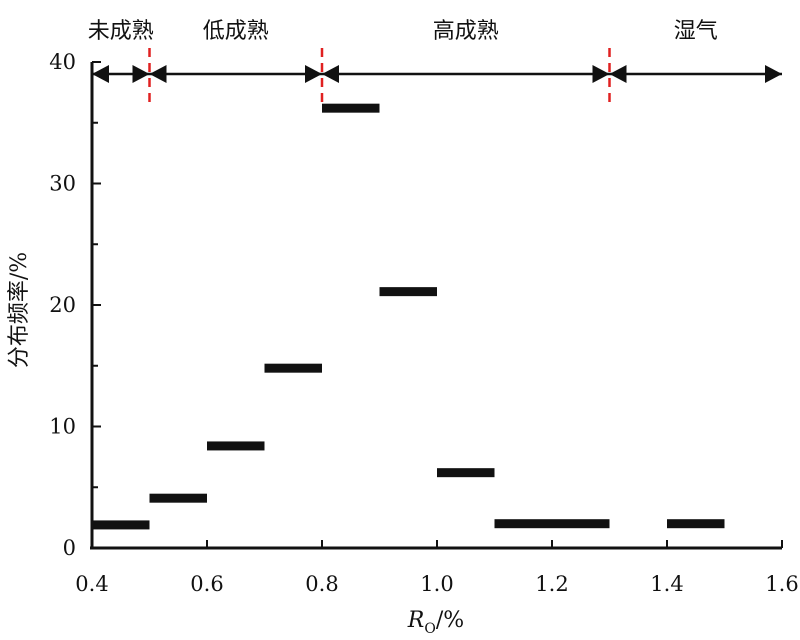  Describe the element at coordinates (429, 629) in the screenshot. I see `x-axis-title-sub: O` at that location.